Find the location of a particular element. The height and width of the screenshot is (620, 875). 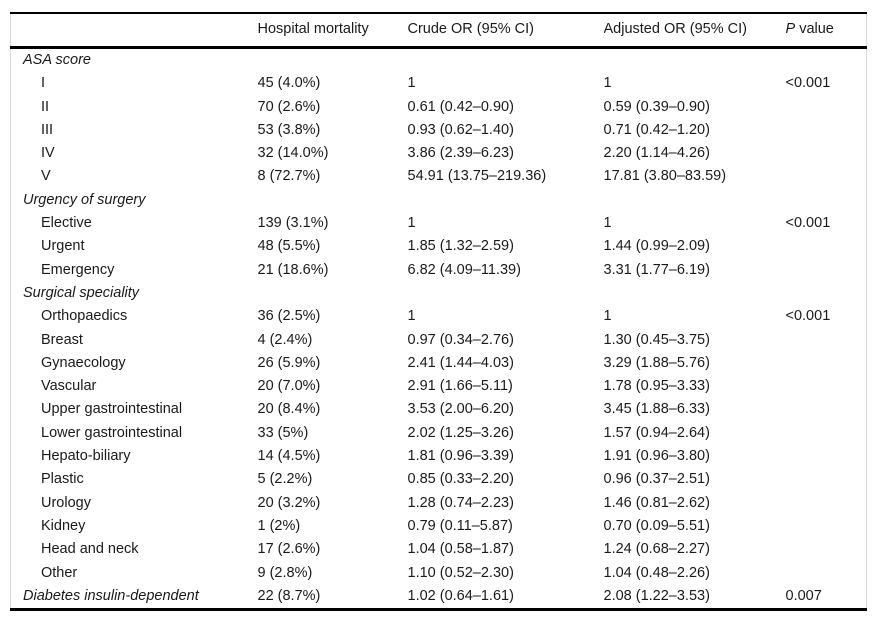

cell-adjusted: 0.59 (0.39–0.90) is located at coordinates (656, 106).